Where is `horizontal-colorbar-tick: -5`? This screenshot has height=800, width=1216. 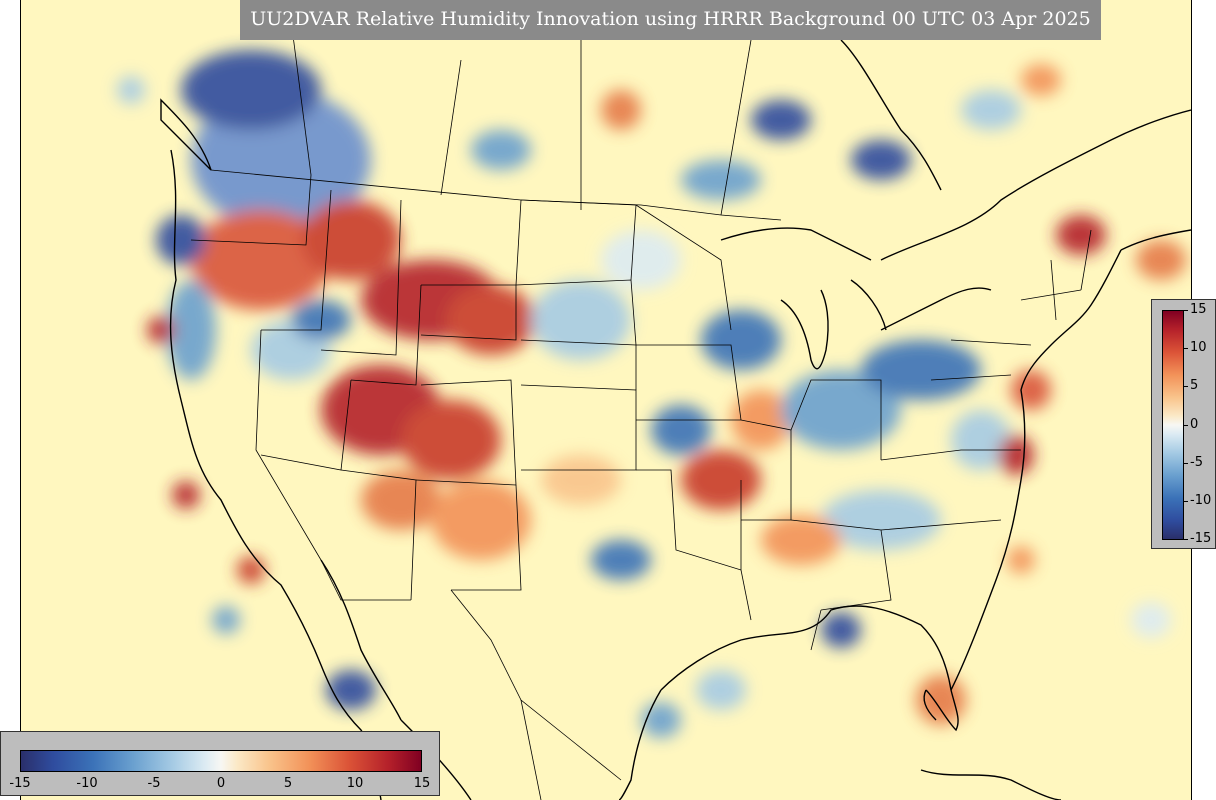 horizontal-colorbar-tick: -5 is located at coordinates (154, 783).